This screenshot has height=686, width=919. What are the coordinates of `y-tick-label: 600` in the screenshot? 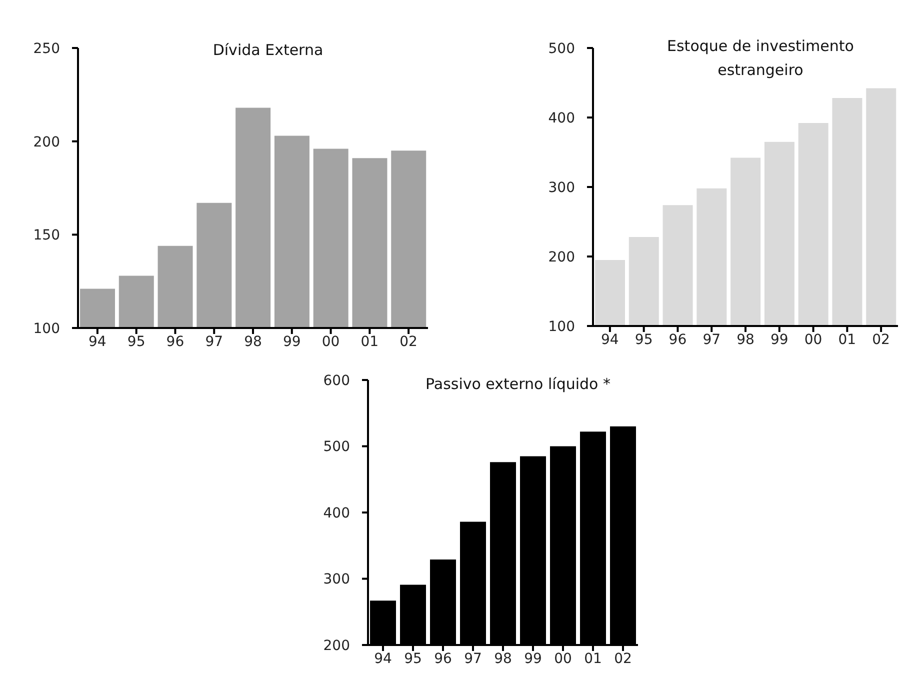 It's located at (336, 380).